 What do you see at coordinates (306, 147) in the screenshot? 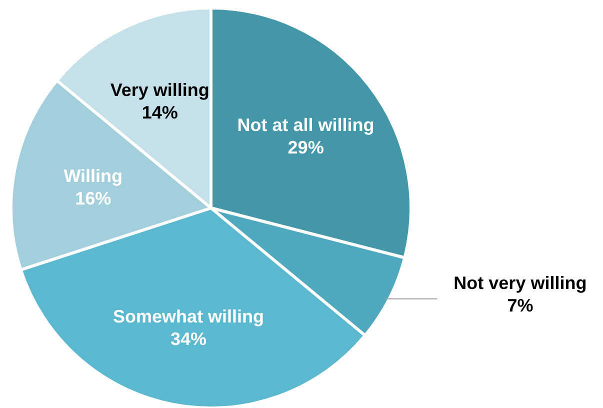
I see `data-label: 29%` at bounding box center [306, 147].